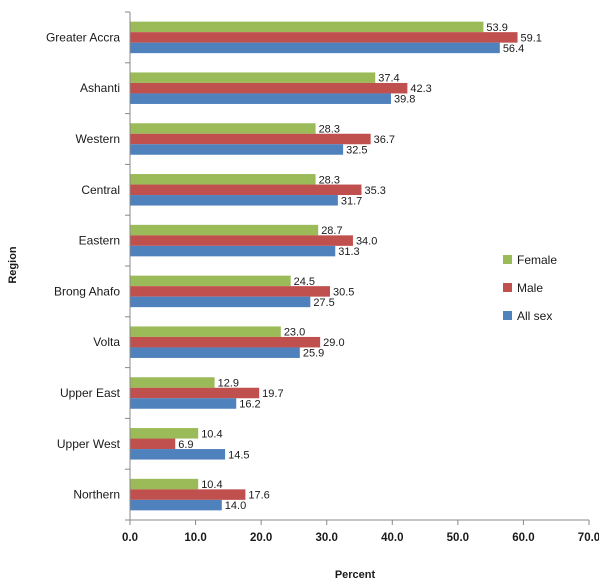 The width and height of the screenshot is (599, 583). What do you see at coordinates (211, 485) in the screenshot?
I see `value-label-northern-female: 10.4` at bounding box center [211, 485].